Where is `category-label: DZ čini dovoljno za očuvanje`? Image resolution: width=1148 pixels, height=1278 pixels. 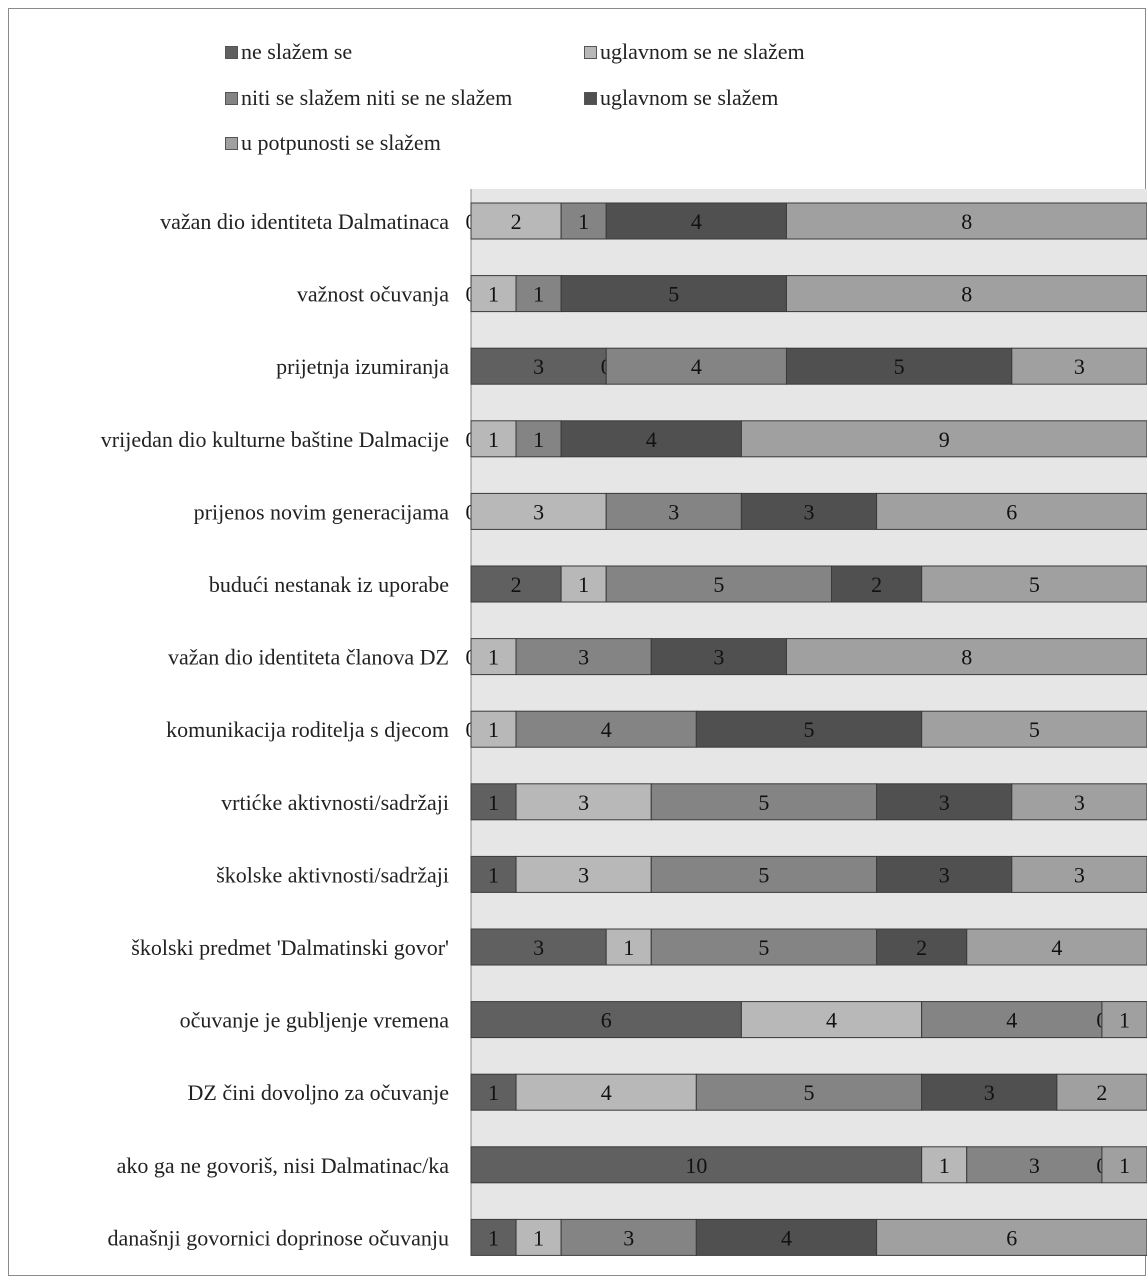
category-label: DZ čini dovoljno za očuvanje is located at coordinates (318, 1092).